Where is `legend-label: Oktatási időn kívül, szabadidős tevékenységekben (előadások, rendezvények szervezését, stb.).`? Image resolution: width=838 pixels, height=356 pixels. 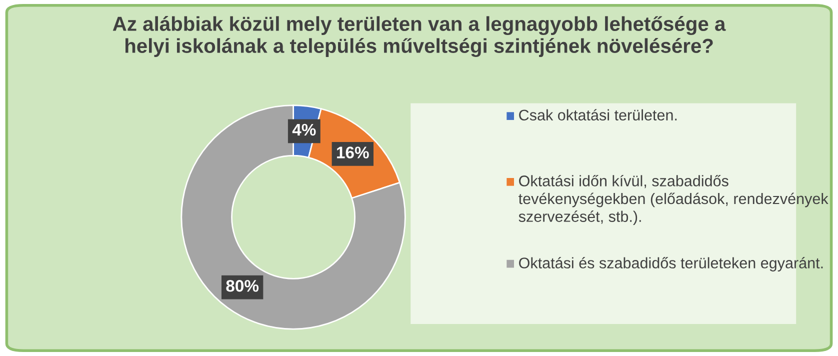
legend-label: Oktatási időn kívül, szabadidős tevékenységekben (előadások, rendezvények szervezését, stb.). is located at coordinates (673, 199).